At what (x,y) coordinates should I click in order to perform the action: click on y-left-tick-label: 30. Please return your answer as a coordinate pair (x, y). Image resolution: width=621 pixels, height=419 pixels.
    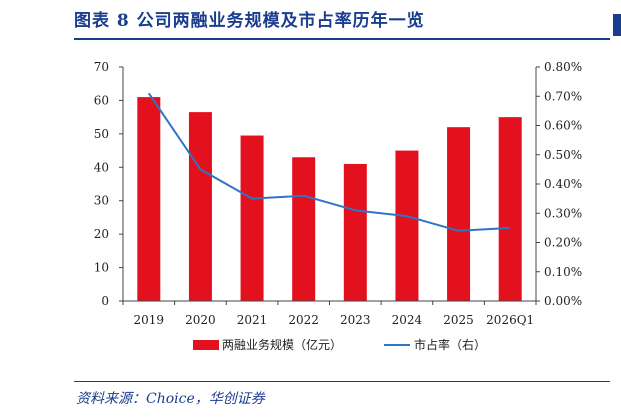
    Looking at the image, I should click on (101, 201).